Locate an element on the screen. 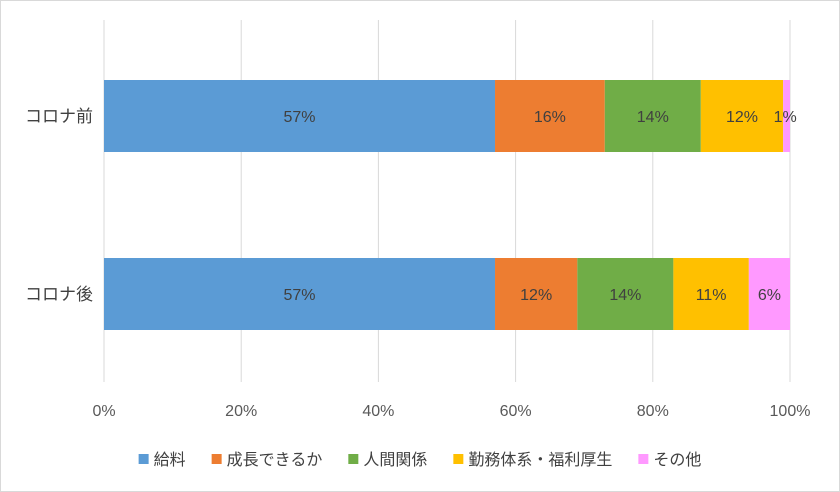 Image resolution: width=840 pixels, height=492 pixels. x-axis-ticks: 0% 20% 40% 60% 80% 100% is located at coordinates (451, 411).